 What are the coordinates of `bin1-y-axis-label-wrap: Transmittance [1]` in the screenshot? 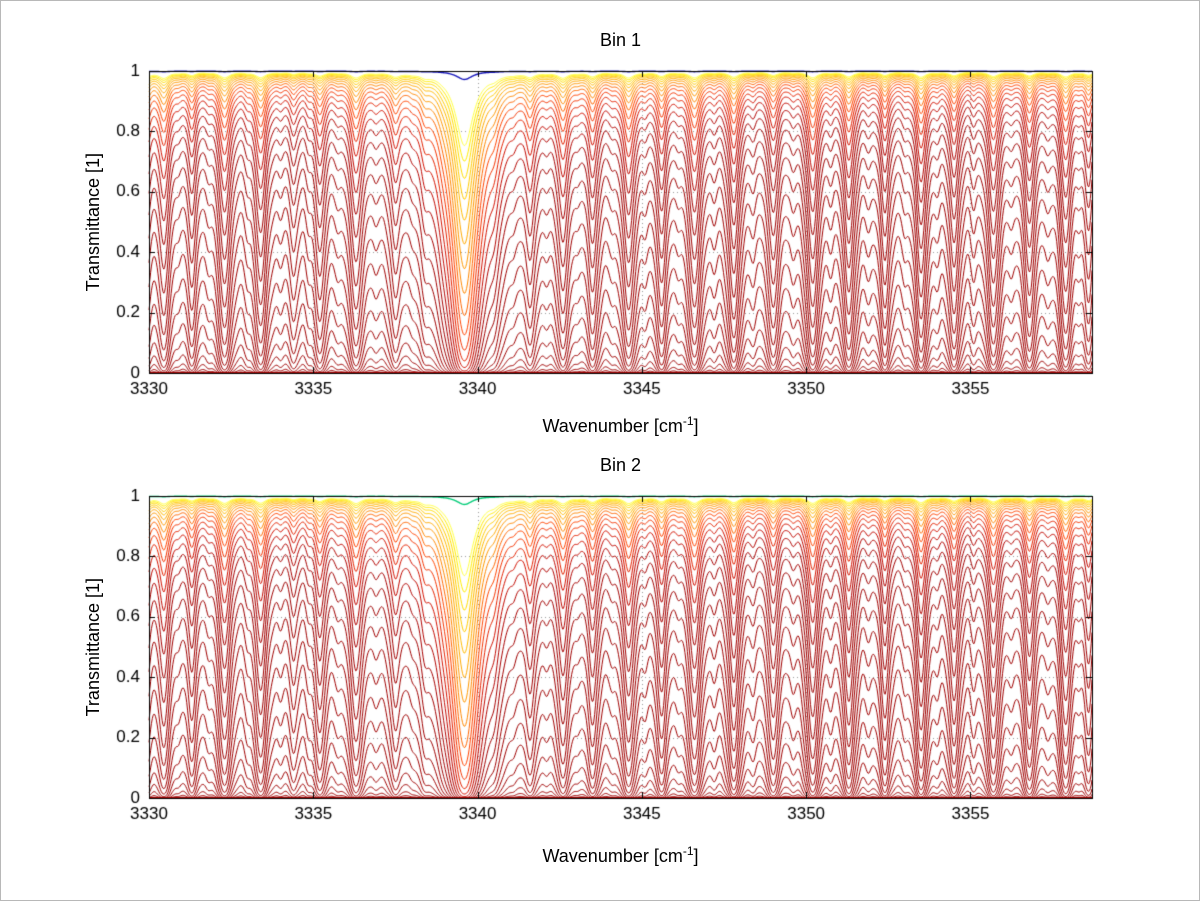 It's located at (93, 222).